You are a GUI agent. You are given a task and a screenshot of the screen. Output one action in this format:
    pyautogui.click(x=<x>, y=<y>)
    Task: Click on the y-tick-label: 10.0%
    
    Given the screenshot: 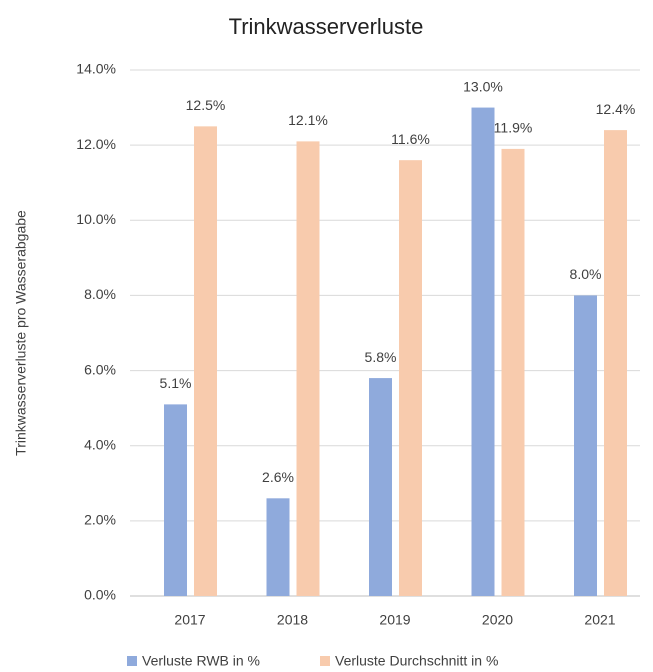 What is the action you would take?
    pyautogui.click(x=96, y=219)
    